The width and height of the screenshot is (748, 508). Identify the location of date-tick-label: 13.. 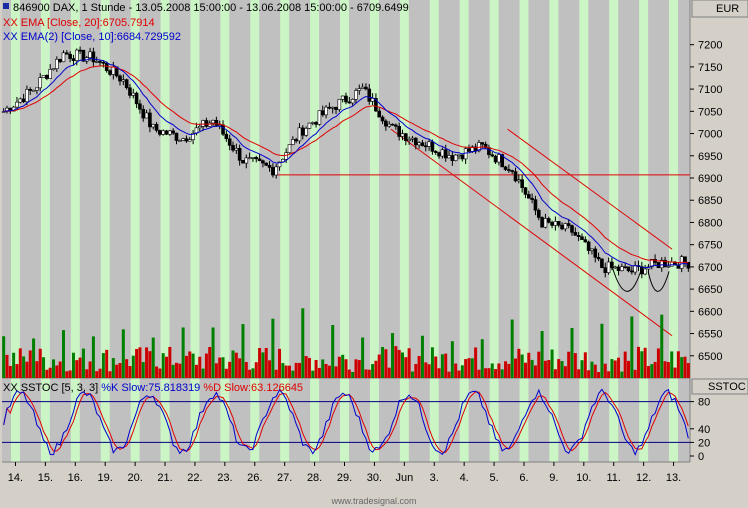
(673, 478).